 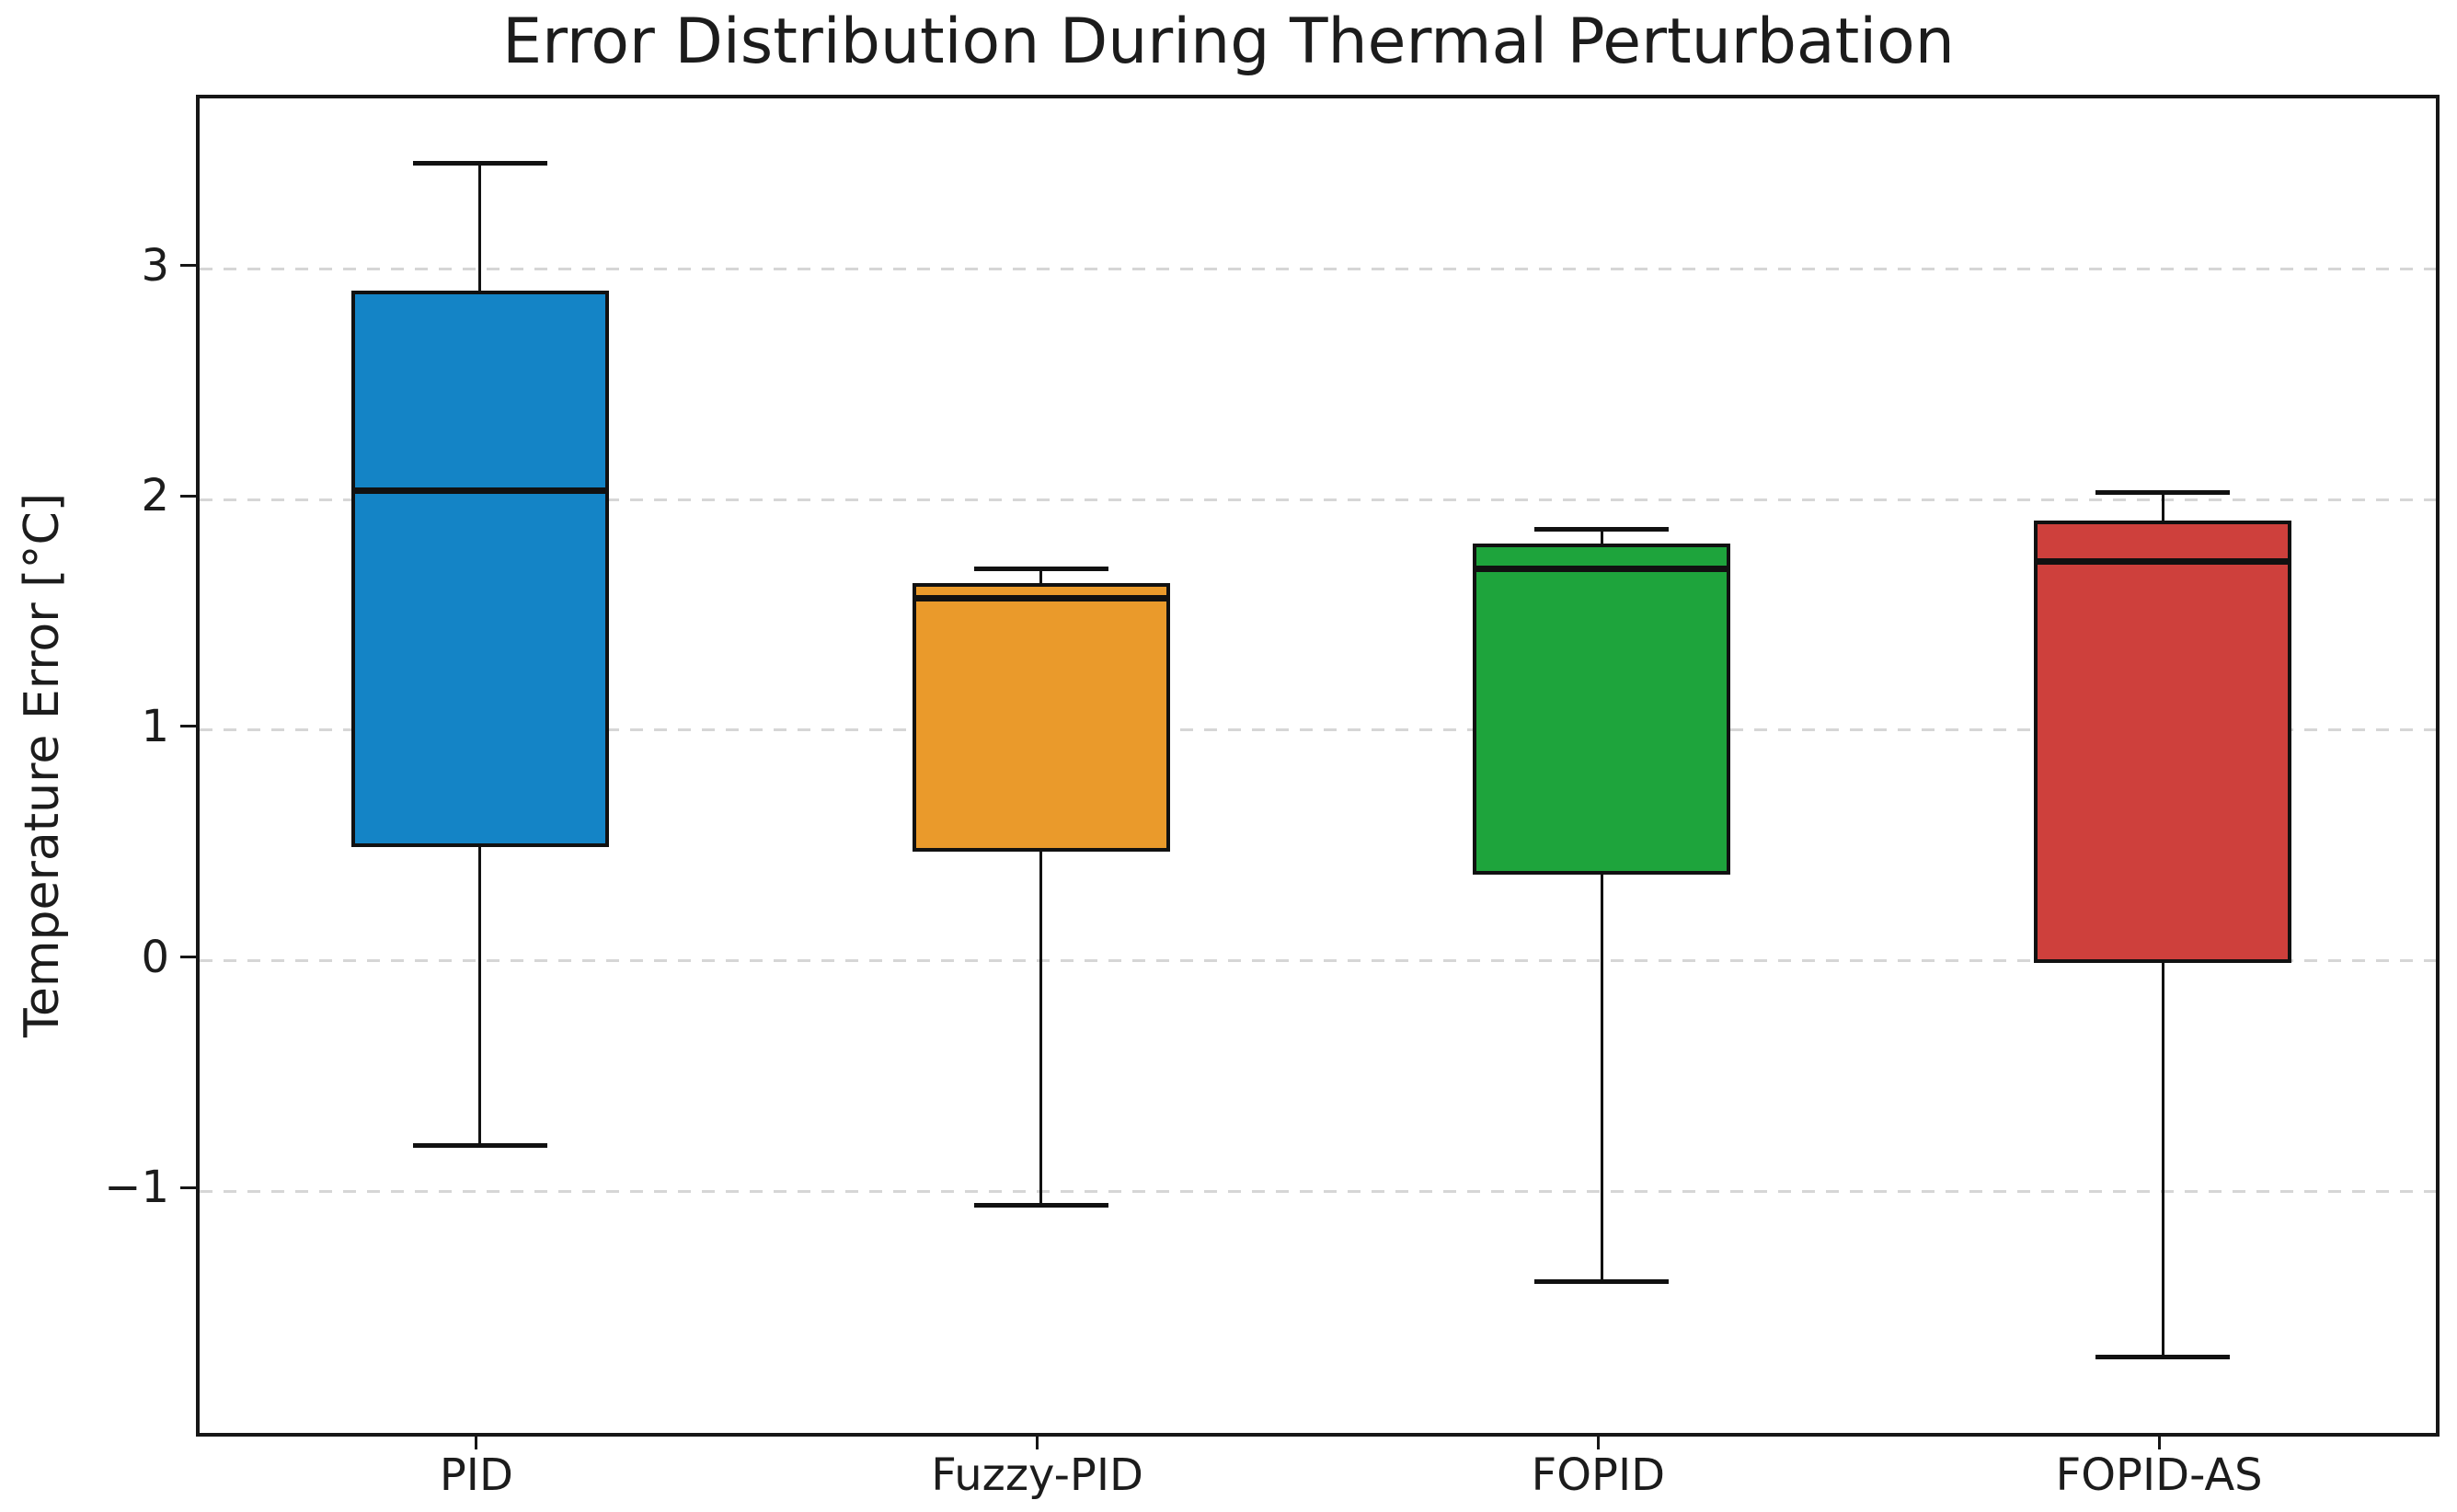 I want to click on cap-lower-Fuzzy-PID, so click(x=1040, y=1205).